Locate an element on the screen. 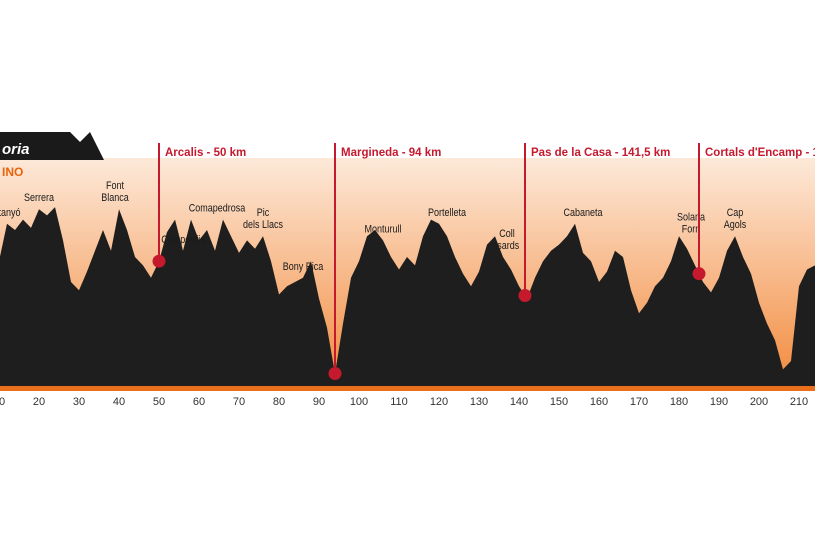 This screenshot has width=815, height=543. peak-name: ntanyó is located at coordinates (10, 213).